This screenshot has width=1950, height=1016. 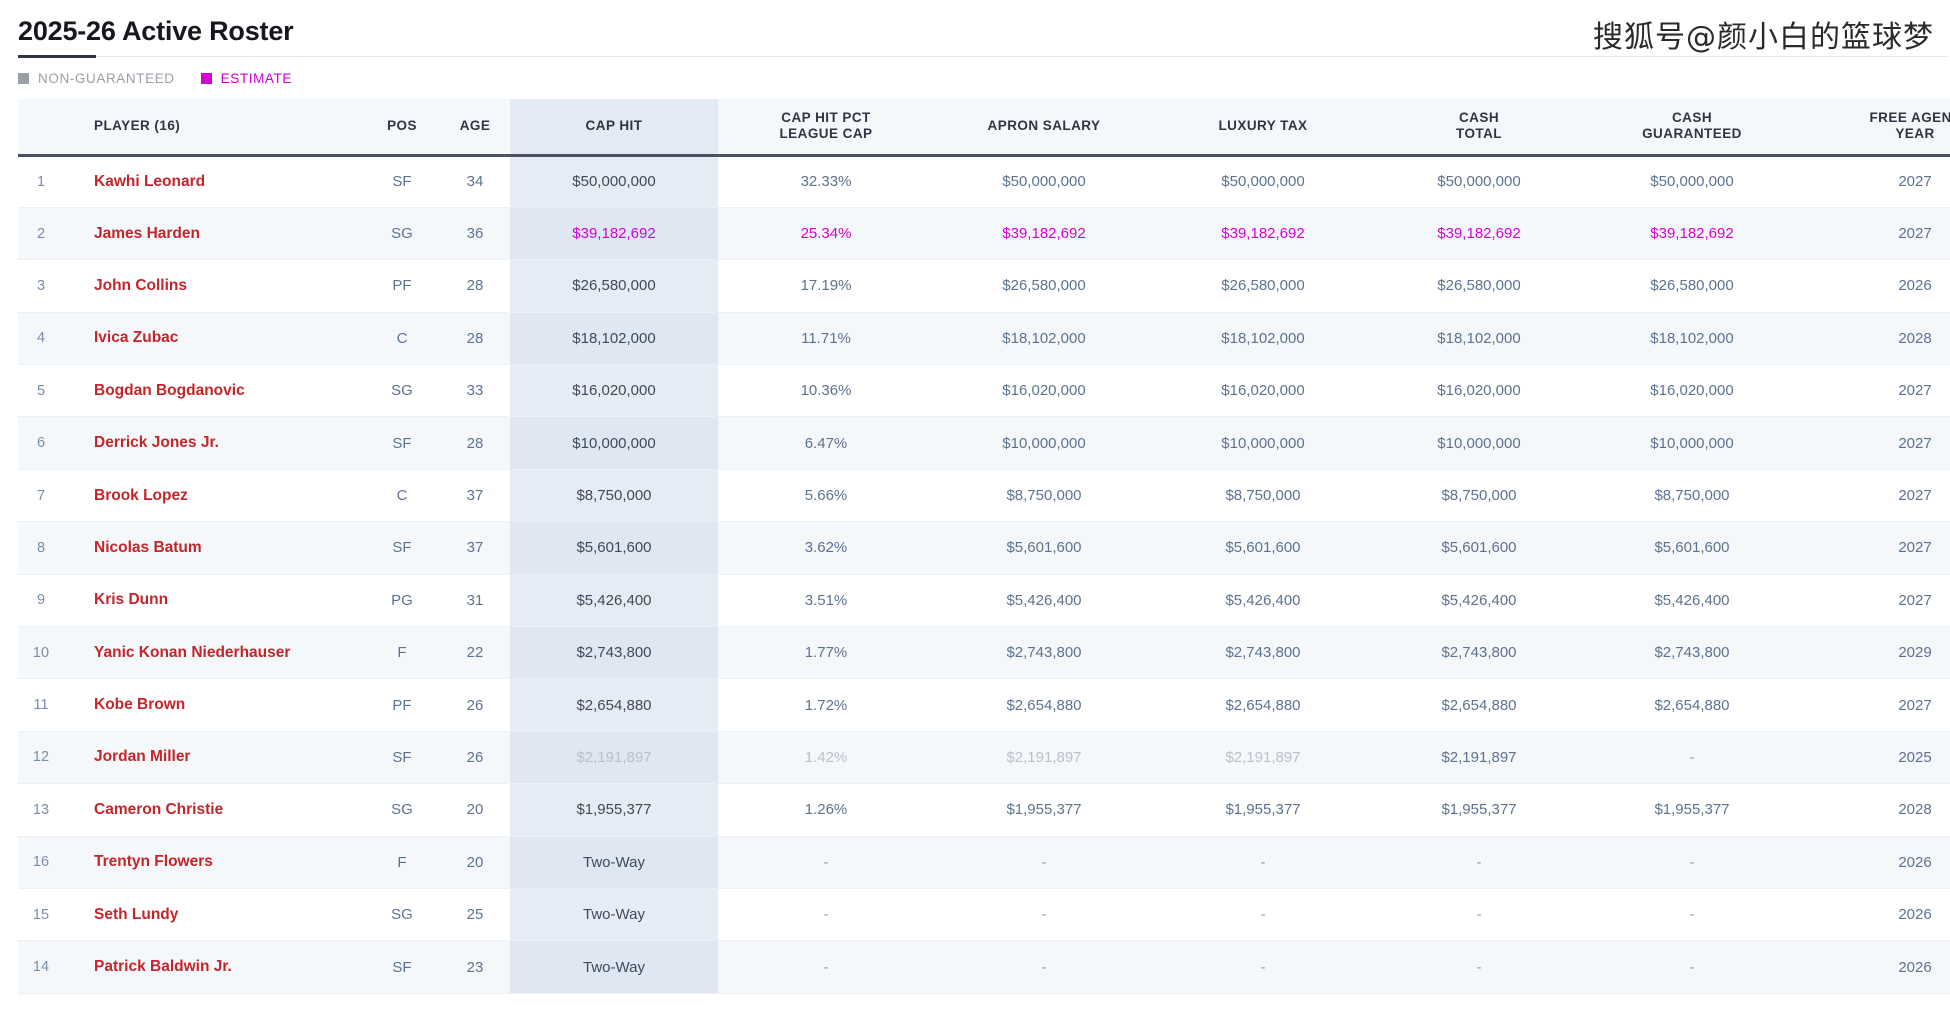 What do you see at coordinates (214, 967) in the screenshot?
I see `cell-player-name: Patrick Baldwin Jr.` at bounding box center [214, 967].